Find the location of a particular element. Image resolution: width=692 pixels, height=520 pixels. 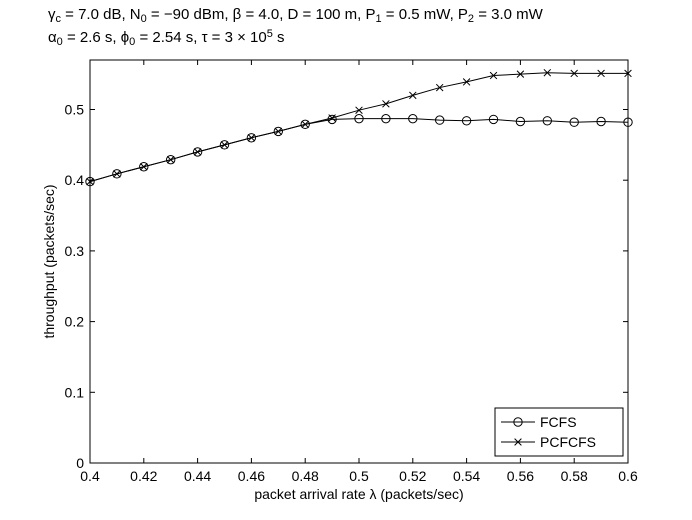

y-tick-label: 0.1 is located at coordinates (75, 392).